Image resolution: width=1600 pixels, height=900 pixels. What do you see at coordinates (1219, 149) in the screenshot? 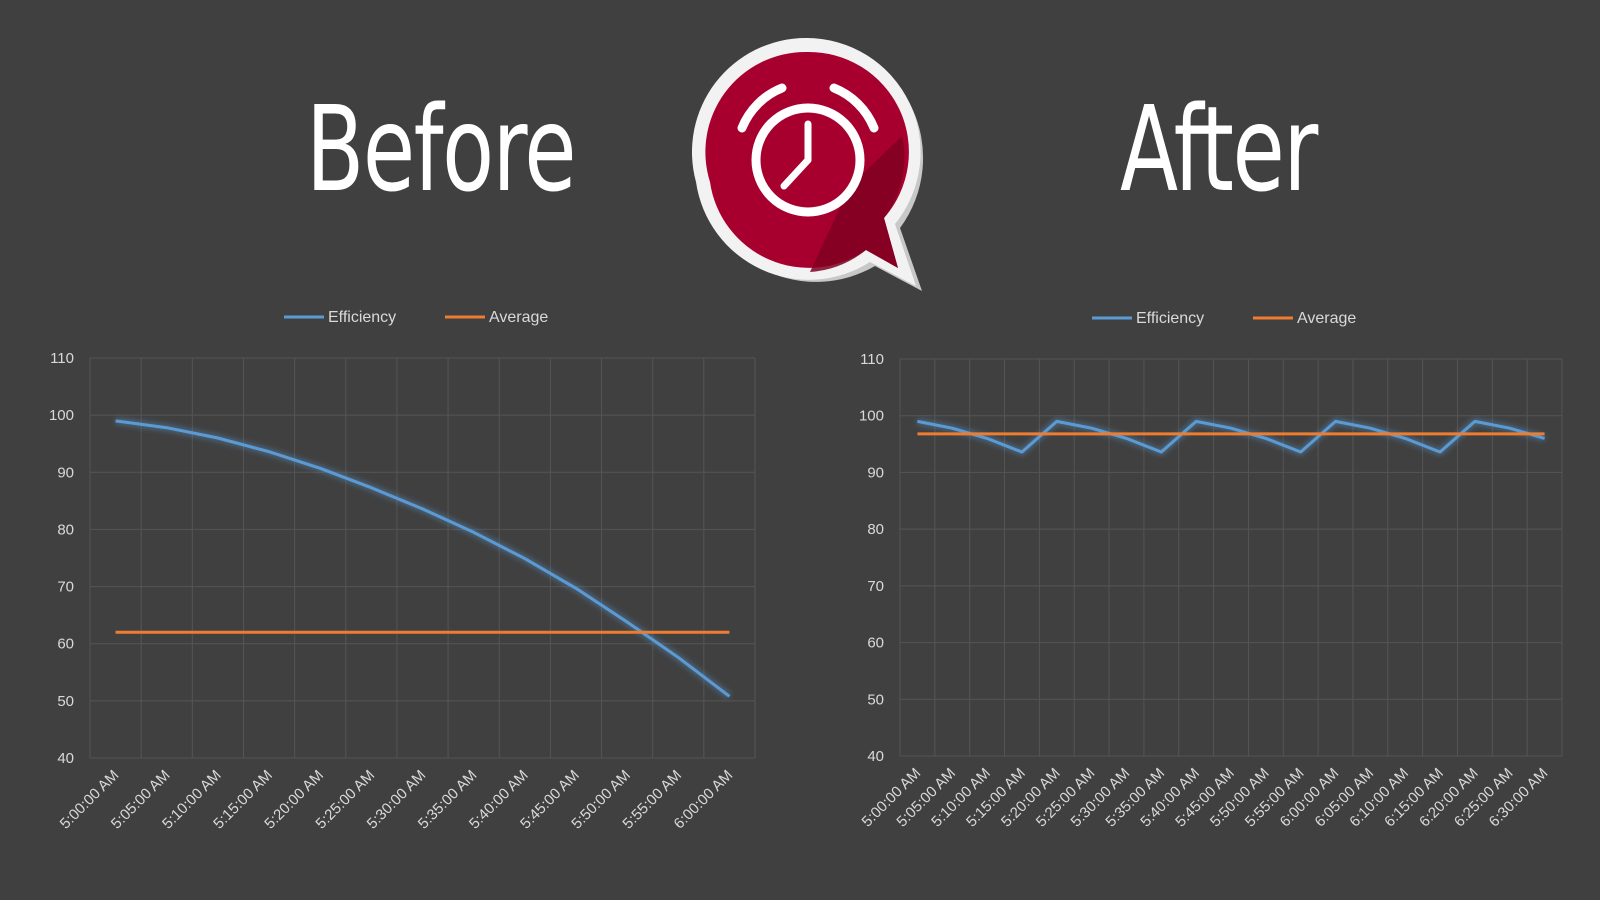
I see `after-heading: After` at bounding box center [1219, 149].